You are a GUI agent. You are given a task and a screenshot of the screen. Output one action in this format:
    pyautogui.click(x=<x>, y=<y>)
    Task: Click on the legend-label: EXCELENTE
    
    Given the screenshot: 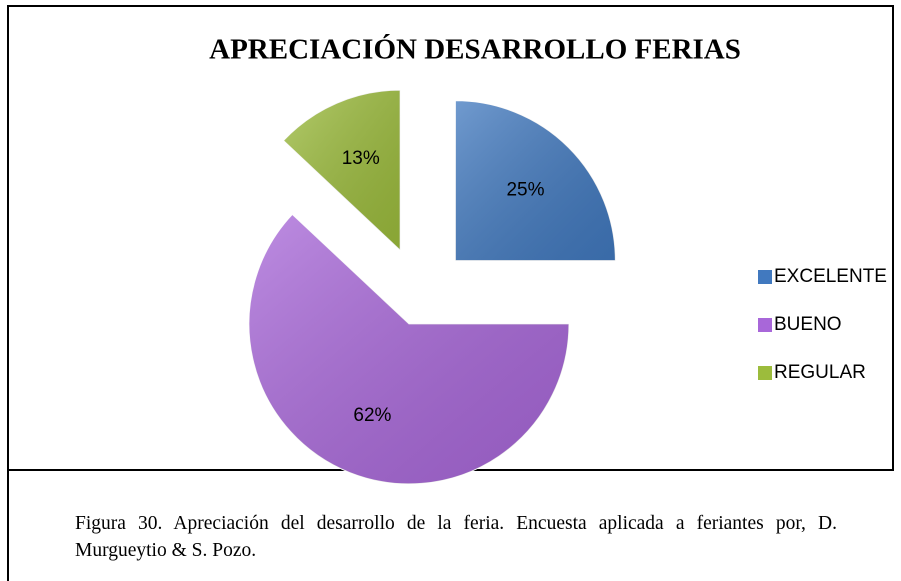 What is the action you would take?
    pyautogui.click(x=830, y=276)
    